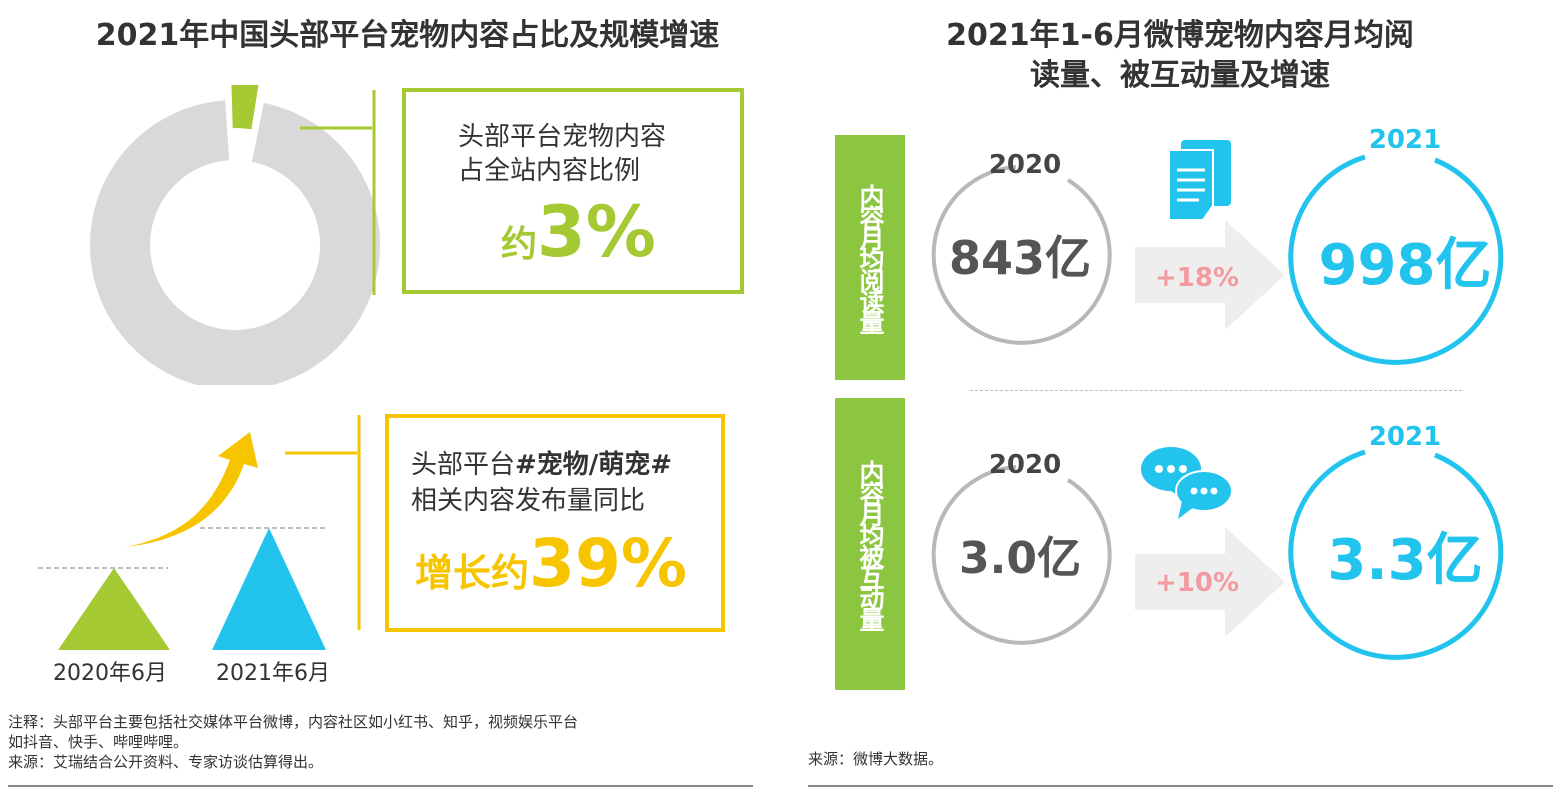 Image resolution: width=1554 pixels, height=793 pixels. What do you see at coordinates (245, 107) in the screenshot?
I see `donut-share-slice` at bounding box center [245, 107].